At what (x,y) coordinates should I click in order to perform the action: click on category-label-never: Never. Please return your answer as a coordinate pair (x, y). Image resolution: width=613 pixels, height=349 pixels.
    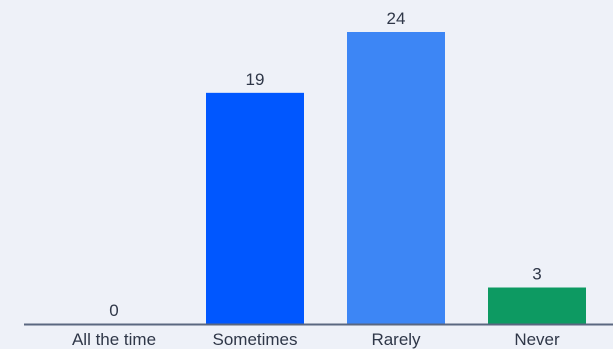
    Looking at the image, I should click on (537, 339).